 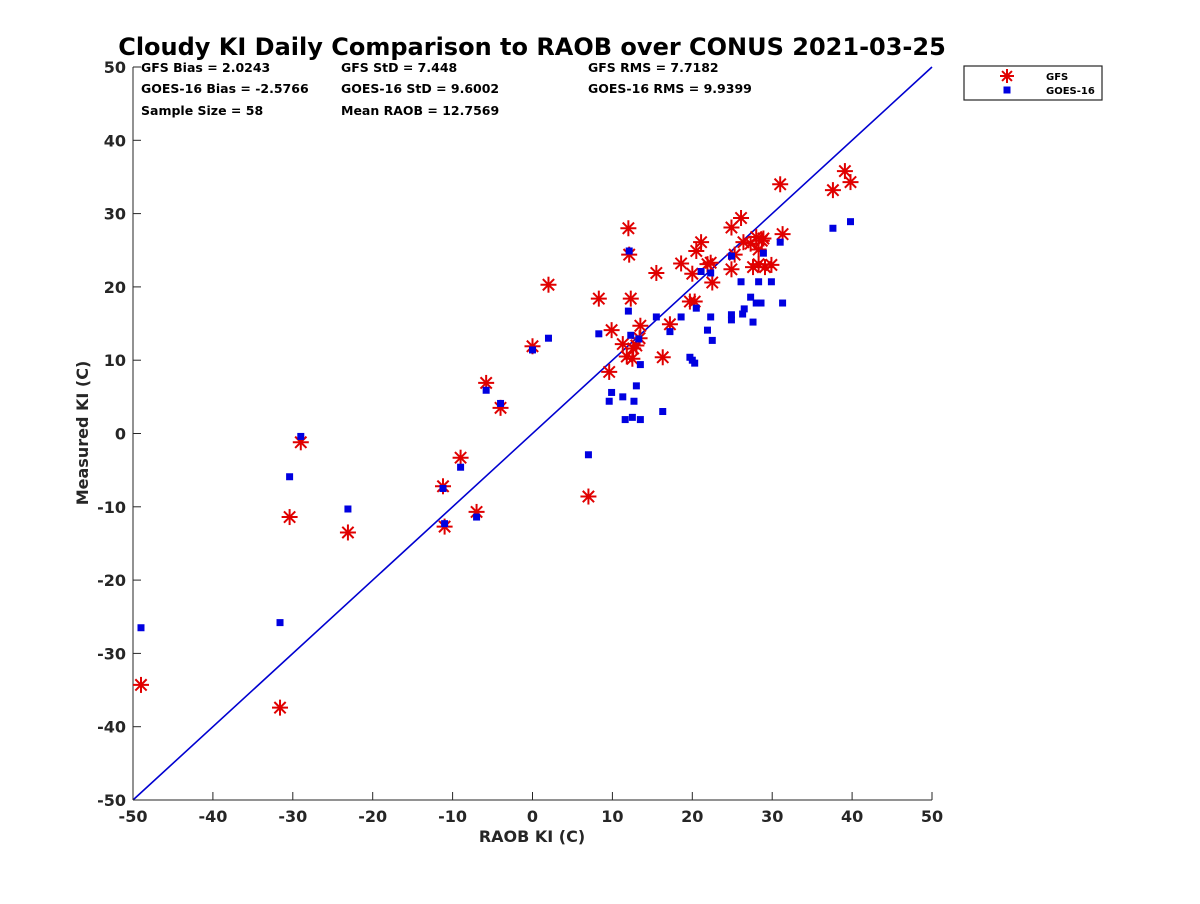 I want to click on y-tick-label: 40, so click(x=115, y=140).